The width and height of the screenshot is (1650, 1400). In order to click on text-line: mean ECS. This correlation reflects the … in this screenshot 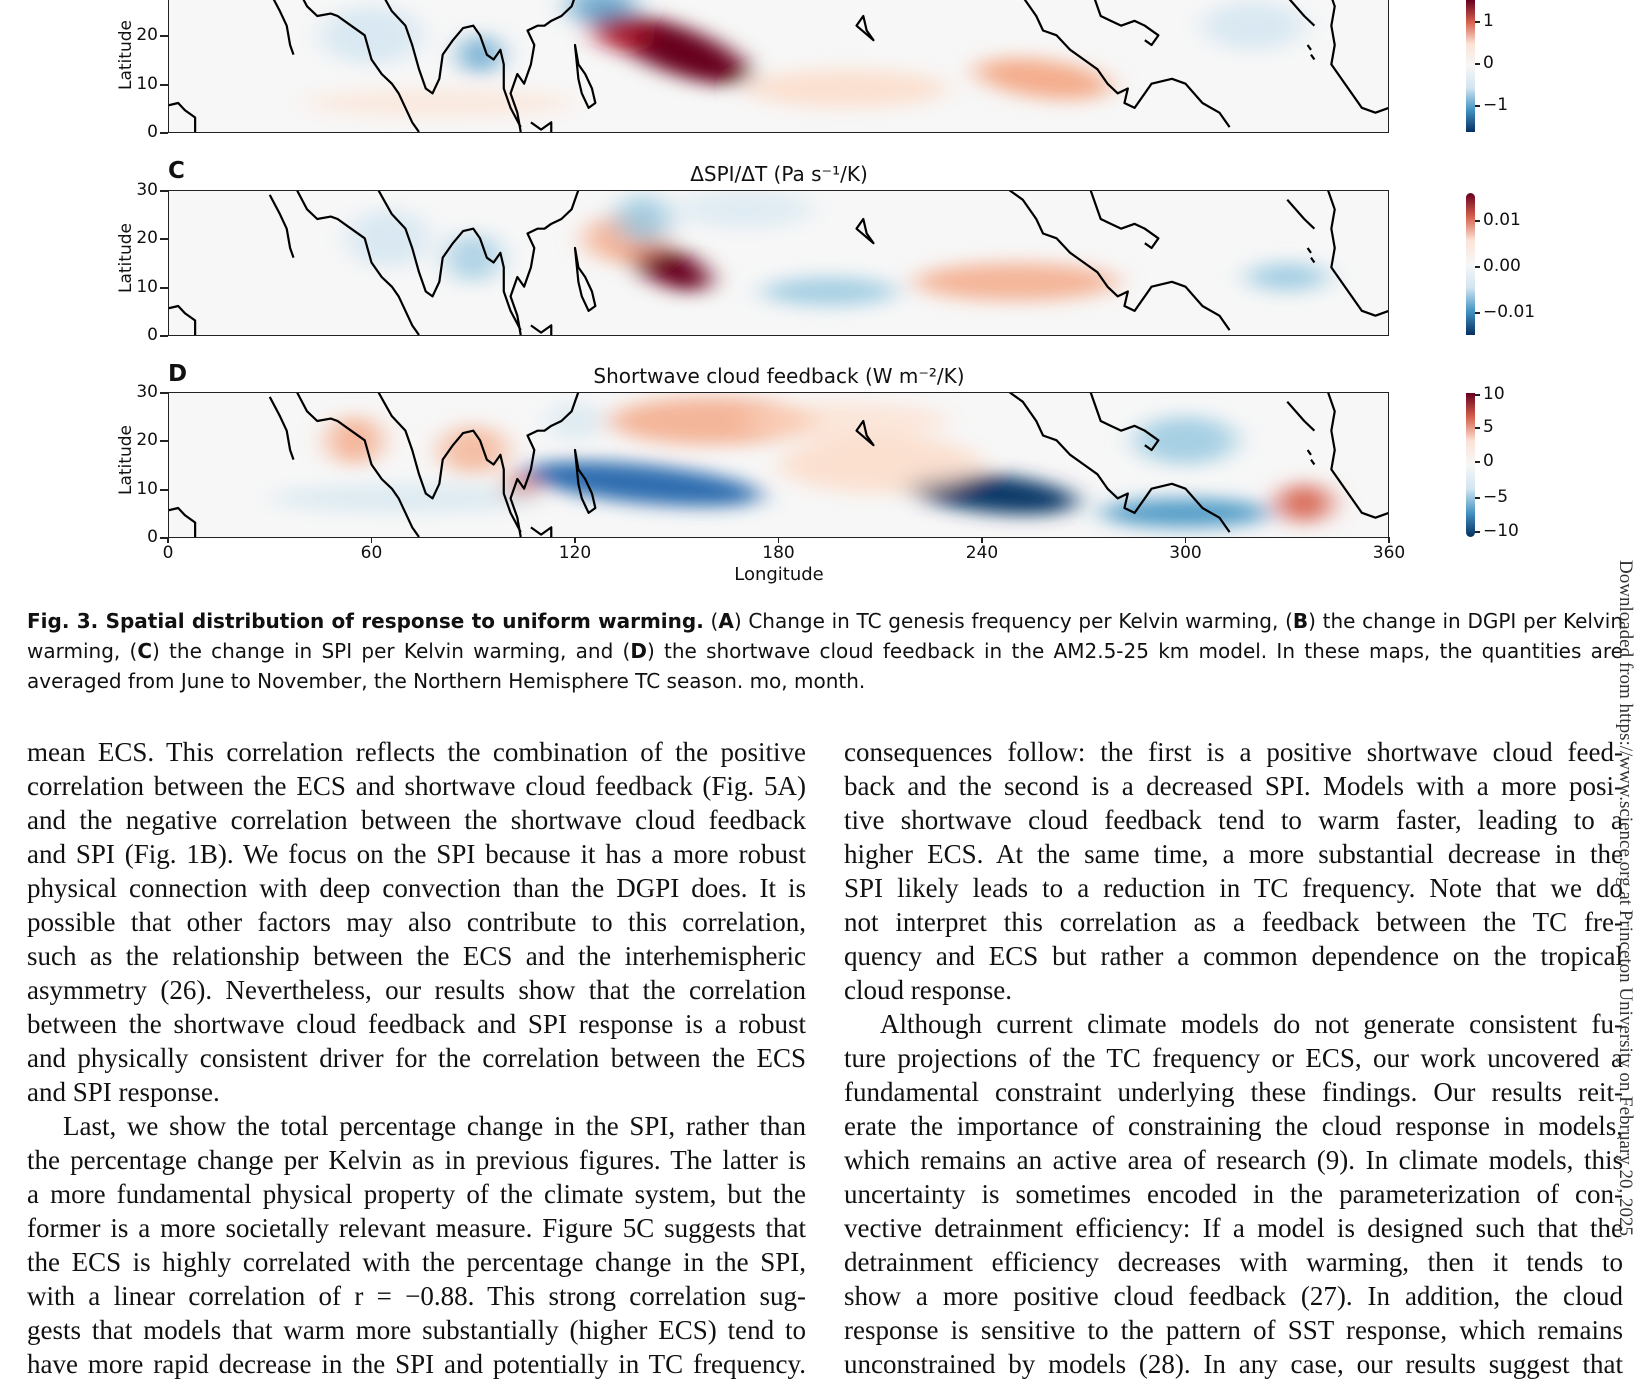, I will do `click(416, 752)`.